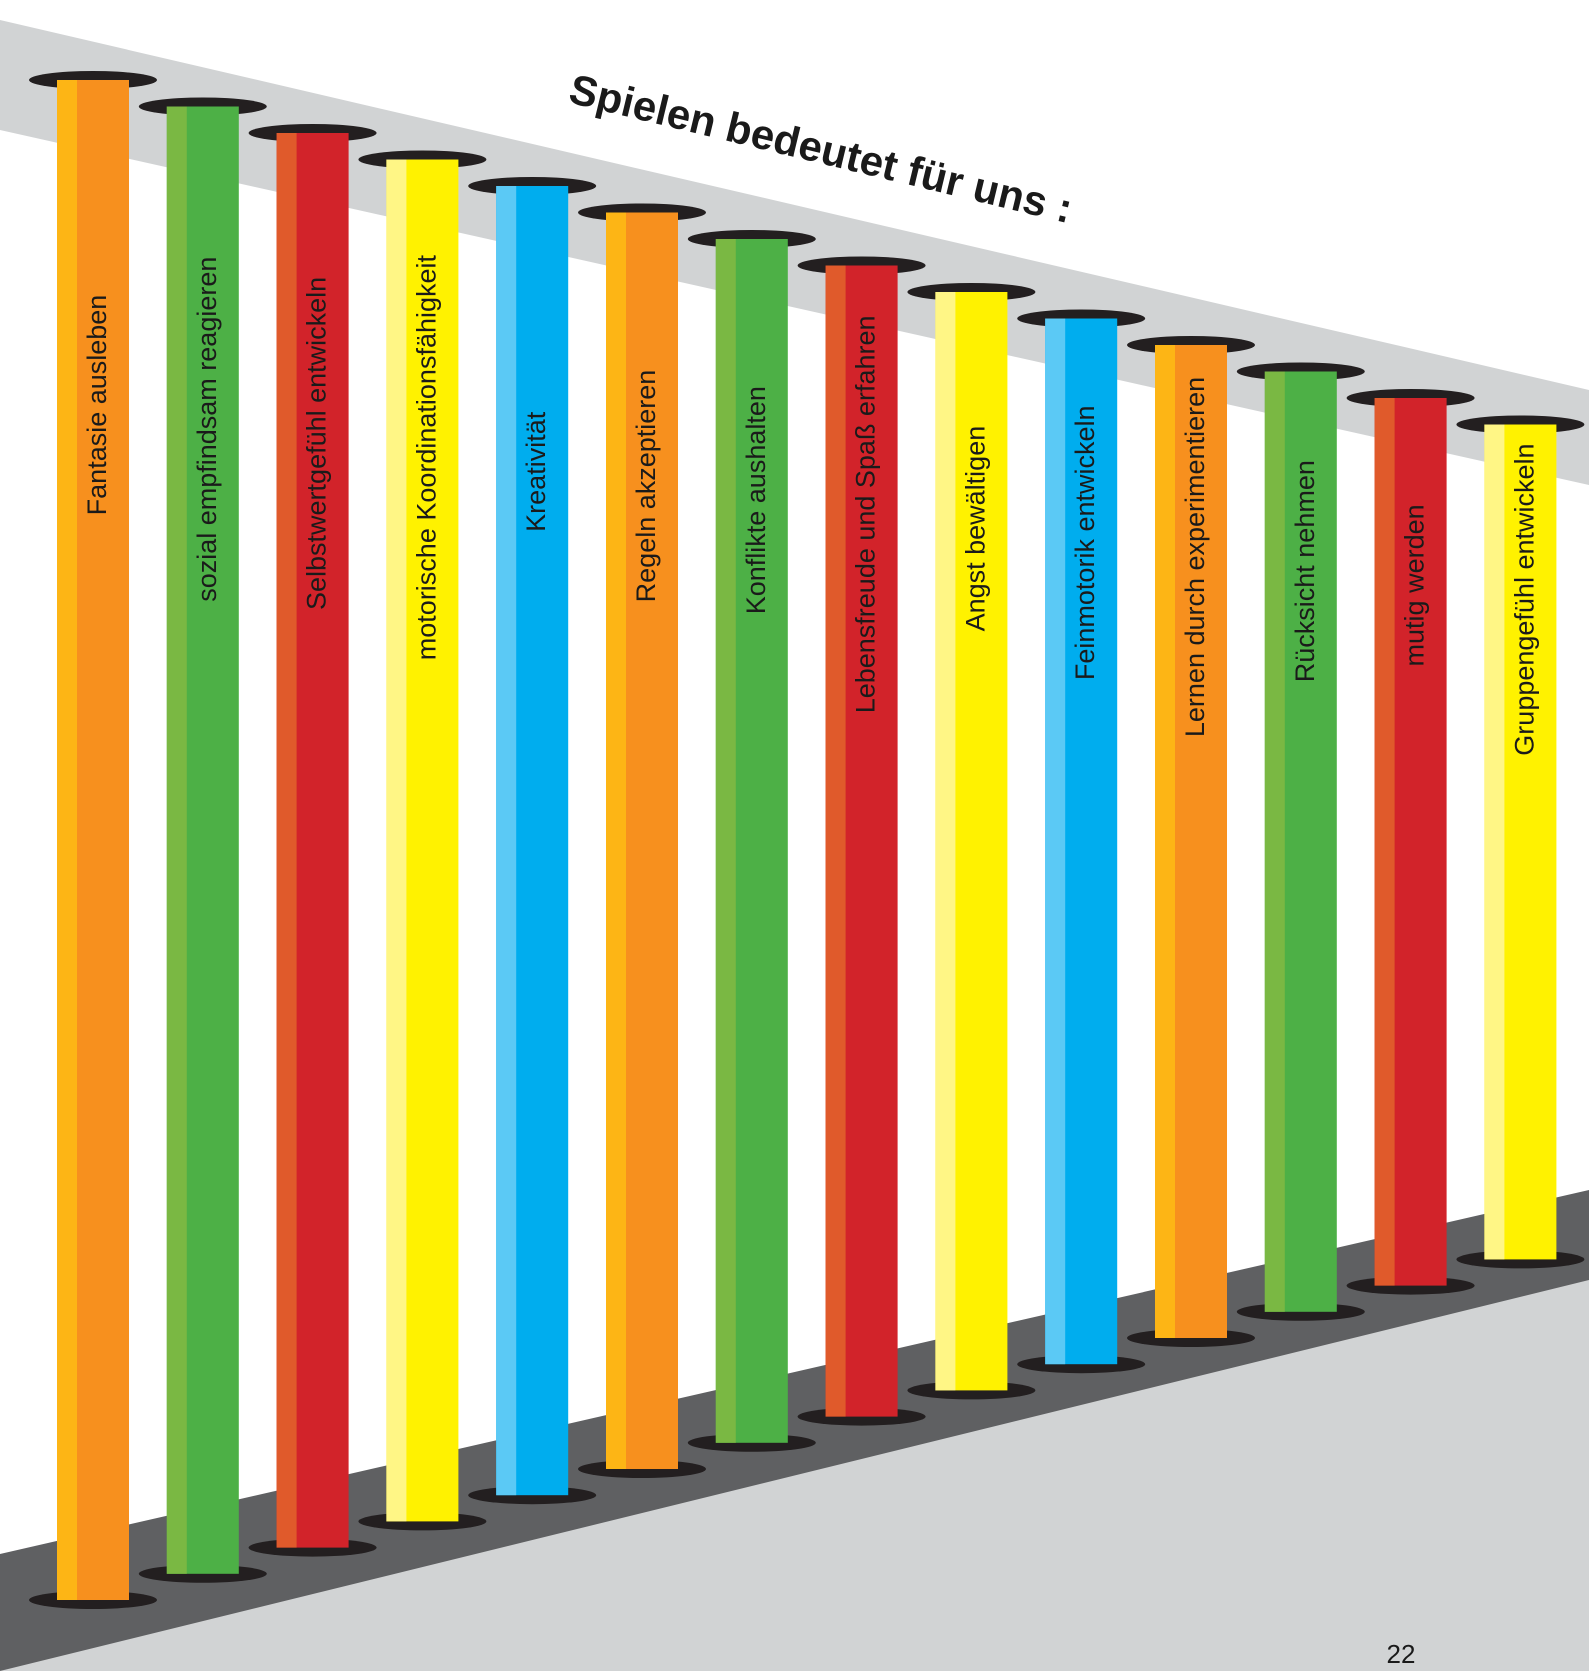 Image resolution: width=1589 pixels, height=1671 pixels. Describe the element at coordinates (312, 840) in the screenshot. I see `pillar: Selbstwertgefühl entwickeln` at that location.